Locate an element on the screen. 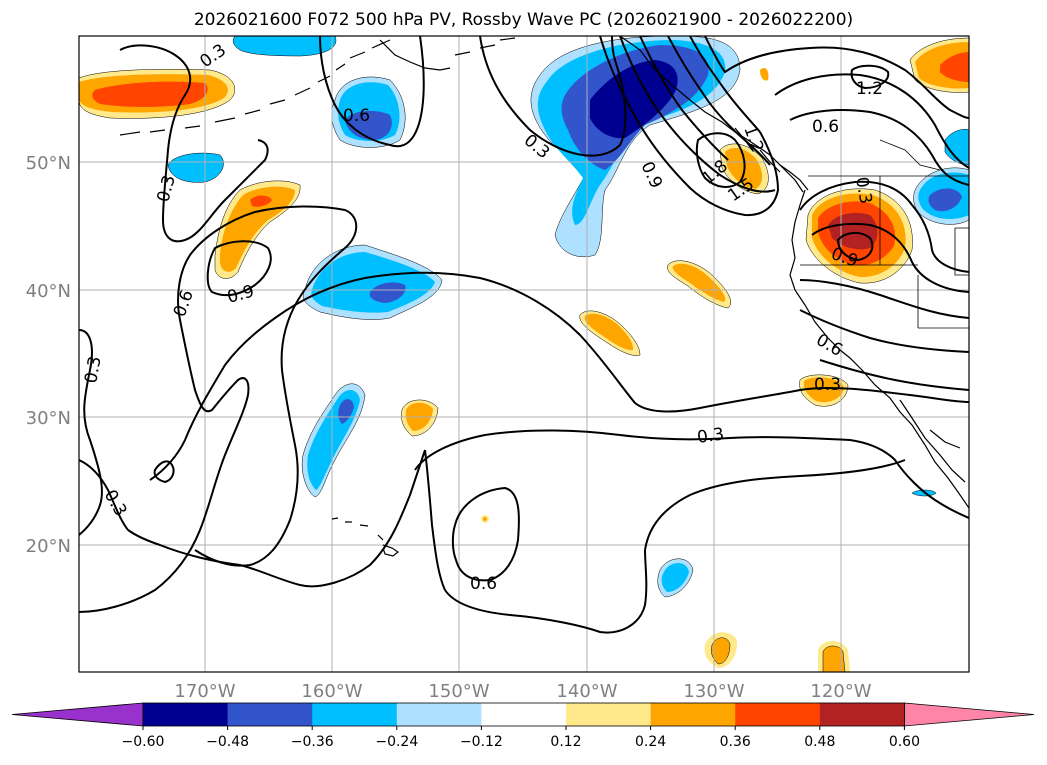 The height and width of the screenshot is (765, 1047). coast-pacific-nw is located at coordinates (879, 349).